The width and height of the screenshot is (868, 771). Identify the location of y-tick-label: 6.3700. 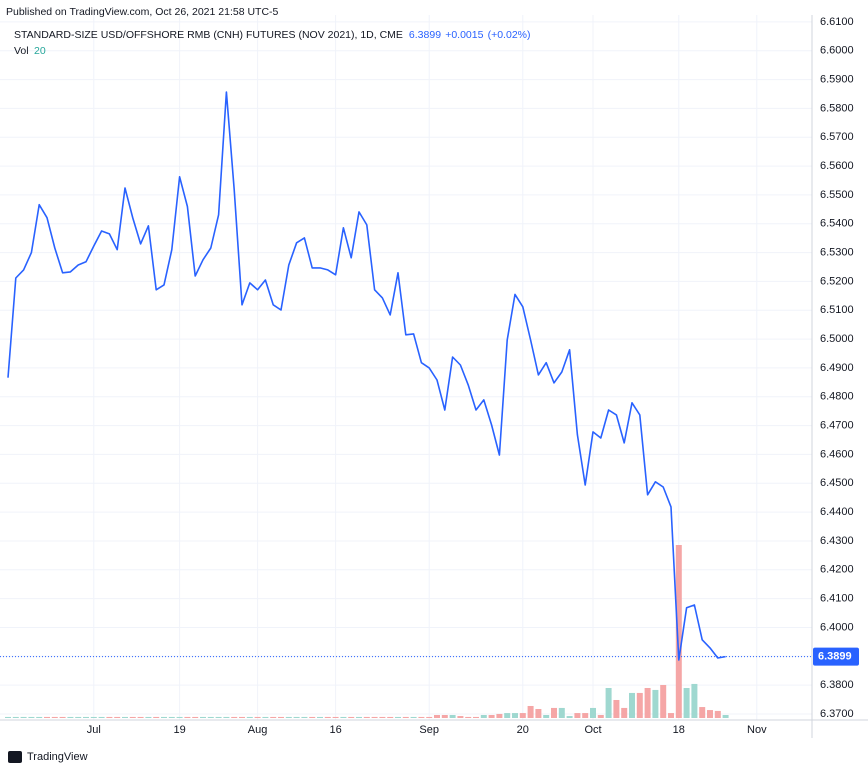
(837, 714).